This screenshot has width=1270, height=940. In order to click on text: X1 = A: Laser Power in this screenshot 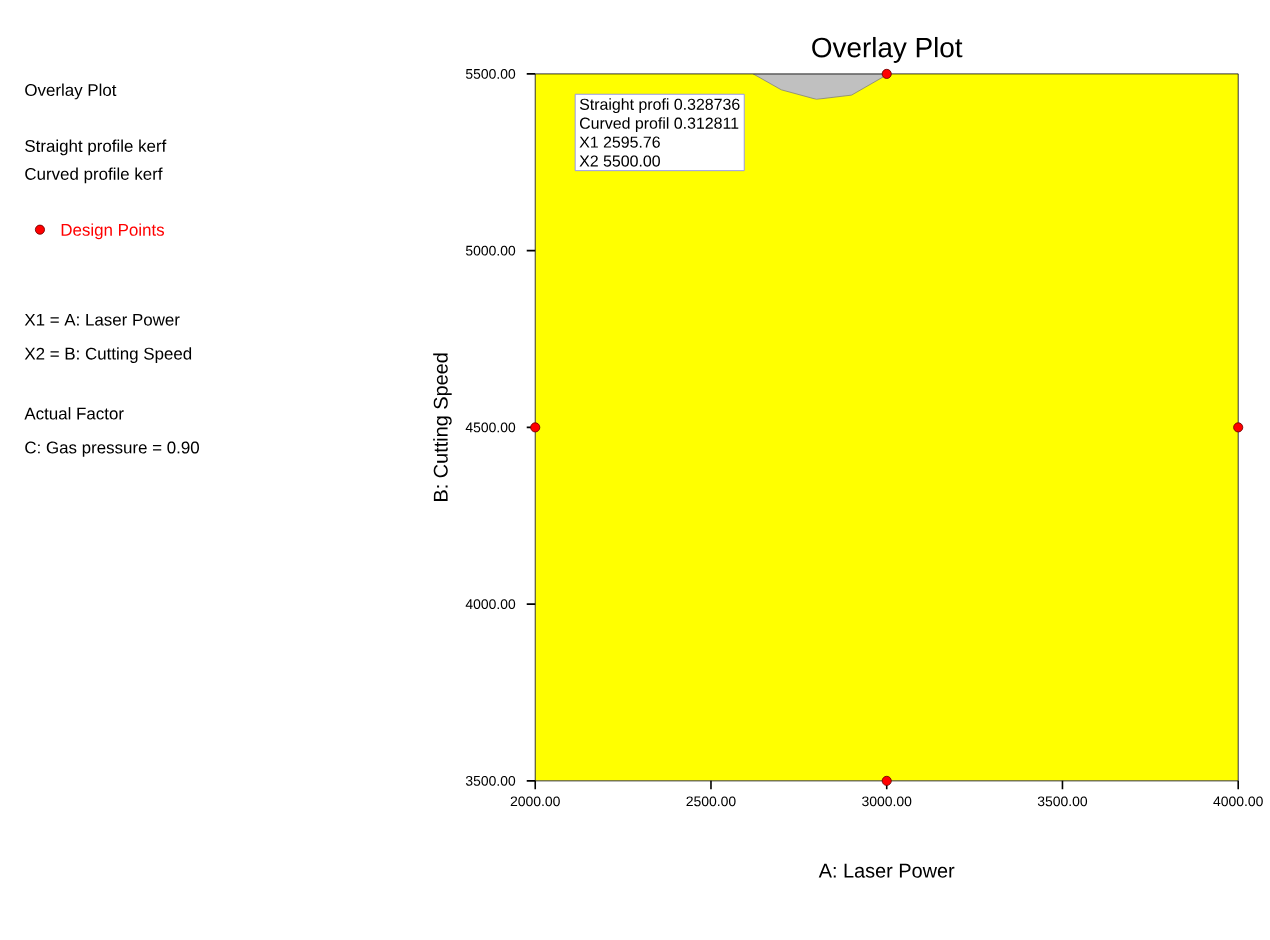, I will do `click(102, 319)`.